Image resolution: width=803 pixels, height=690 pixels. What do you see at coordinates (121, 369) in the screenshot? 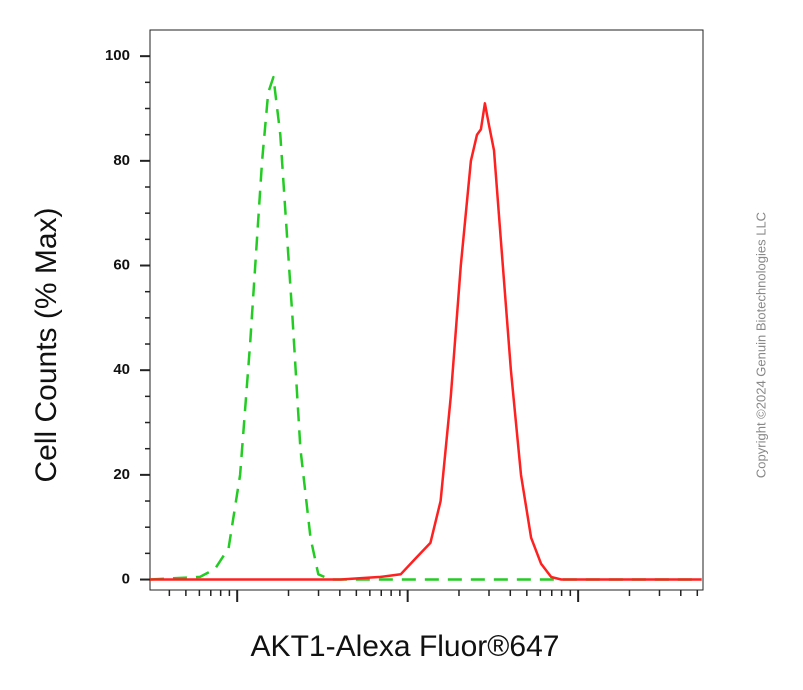
I see `y-tick-label: 40` at bounding box center [121, 369].